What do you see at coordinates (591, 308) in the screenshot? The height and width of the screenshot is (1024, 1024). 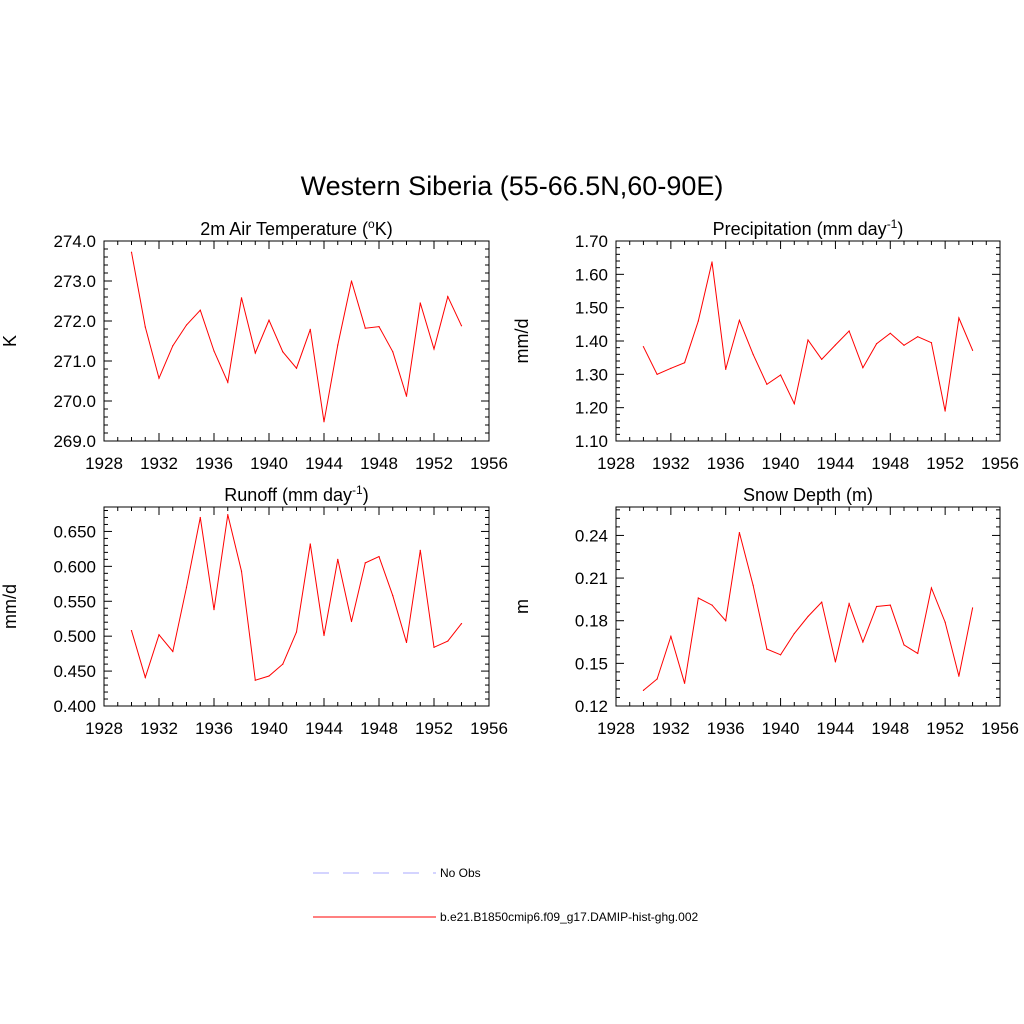 I see `y-tick-label: 1.50` at bounding box center [591, 308].